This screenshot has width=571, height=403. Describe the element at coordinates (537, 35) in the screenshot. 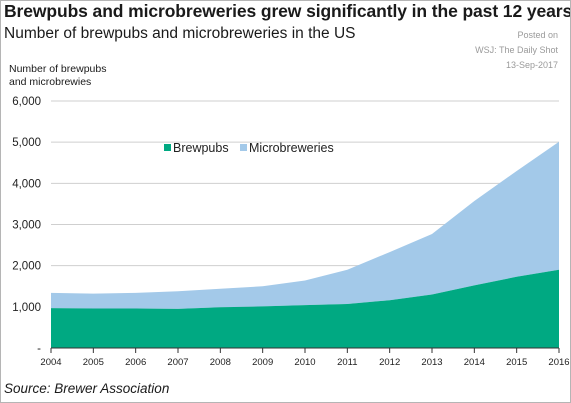

I see `attribution-posted: Posted on` at that location.